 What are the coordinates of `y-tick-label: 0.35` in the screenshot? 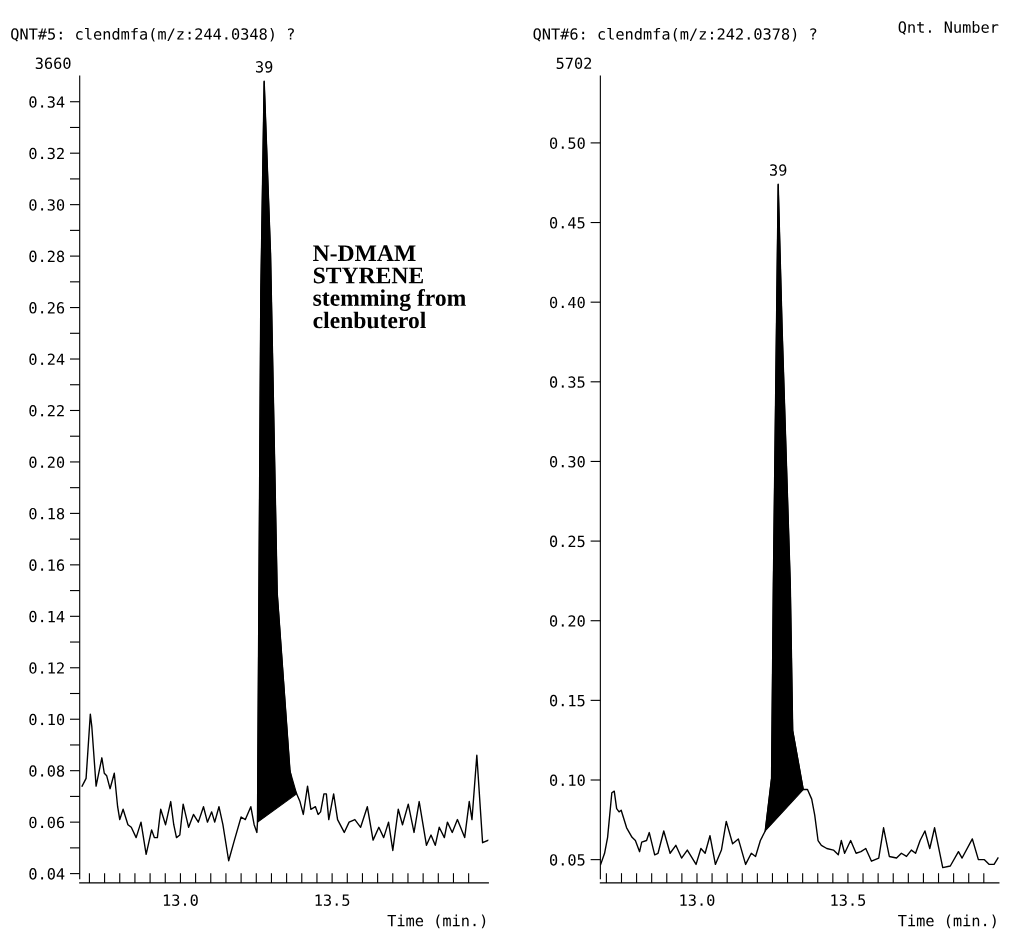 It's located at (567, 382).